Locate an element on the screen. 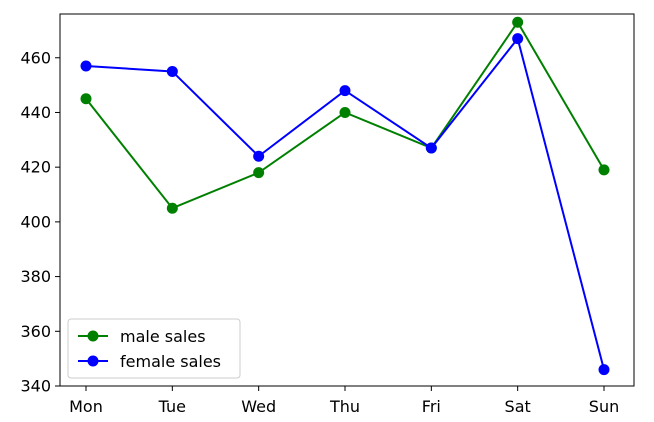 This screenshot has width=654, height=422. y-tick-label: 400 is located at coordinates (35, 221).